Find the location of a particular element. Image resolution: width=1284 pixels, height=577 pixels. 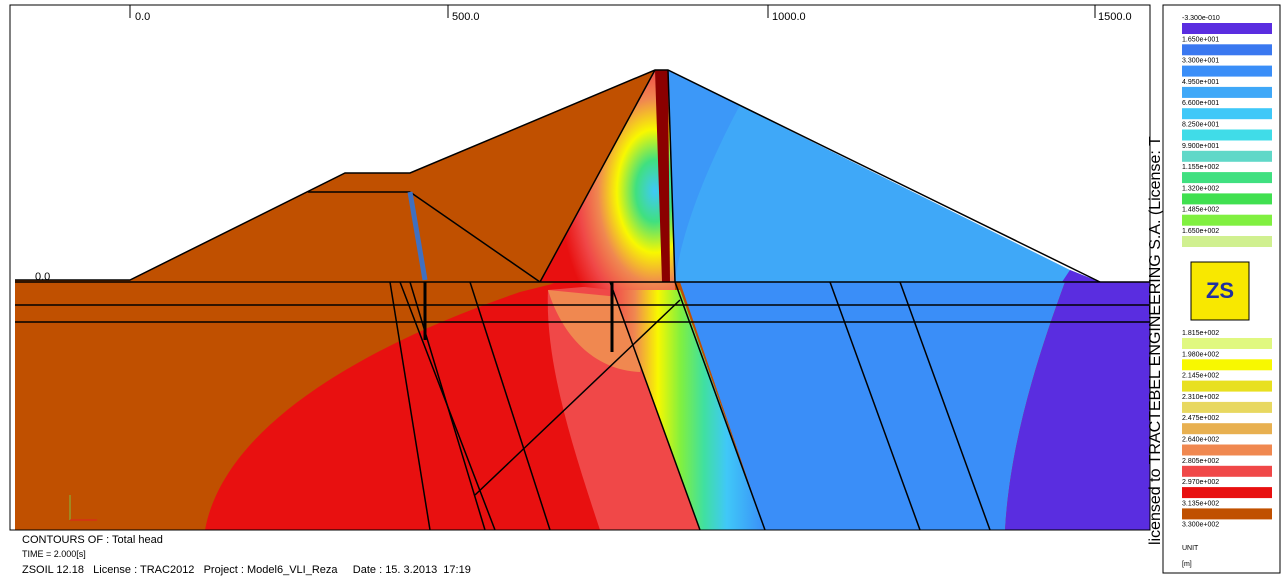

legend-label: 2.310e+002 is located at coordinates (1200, 397).